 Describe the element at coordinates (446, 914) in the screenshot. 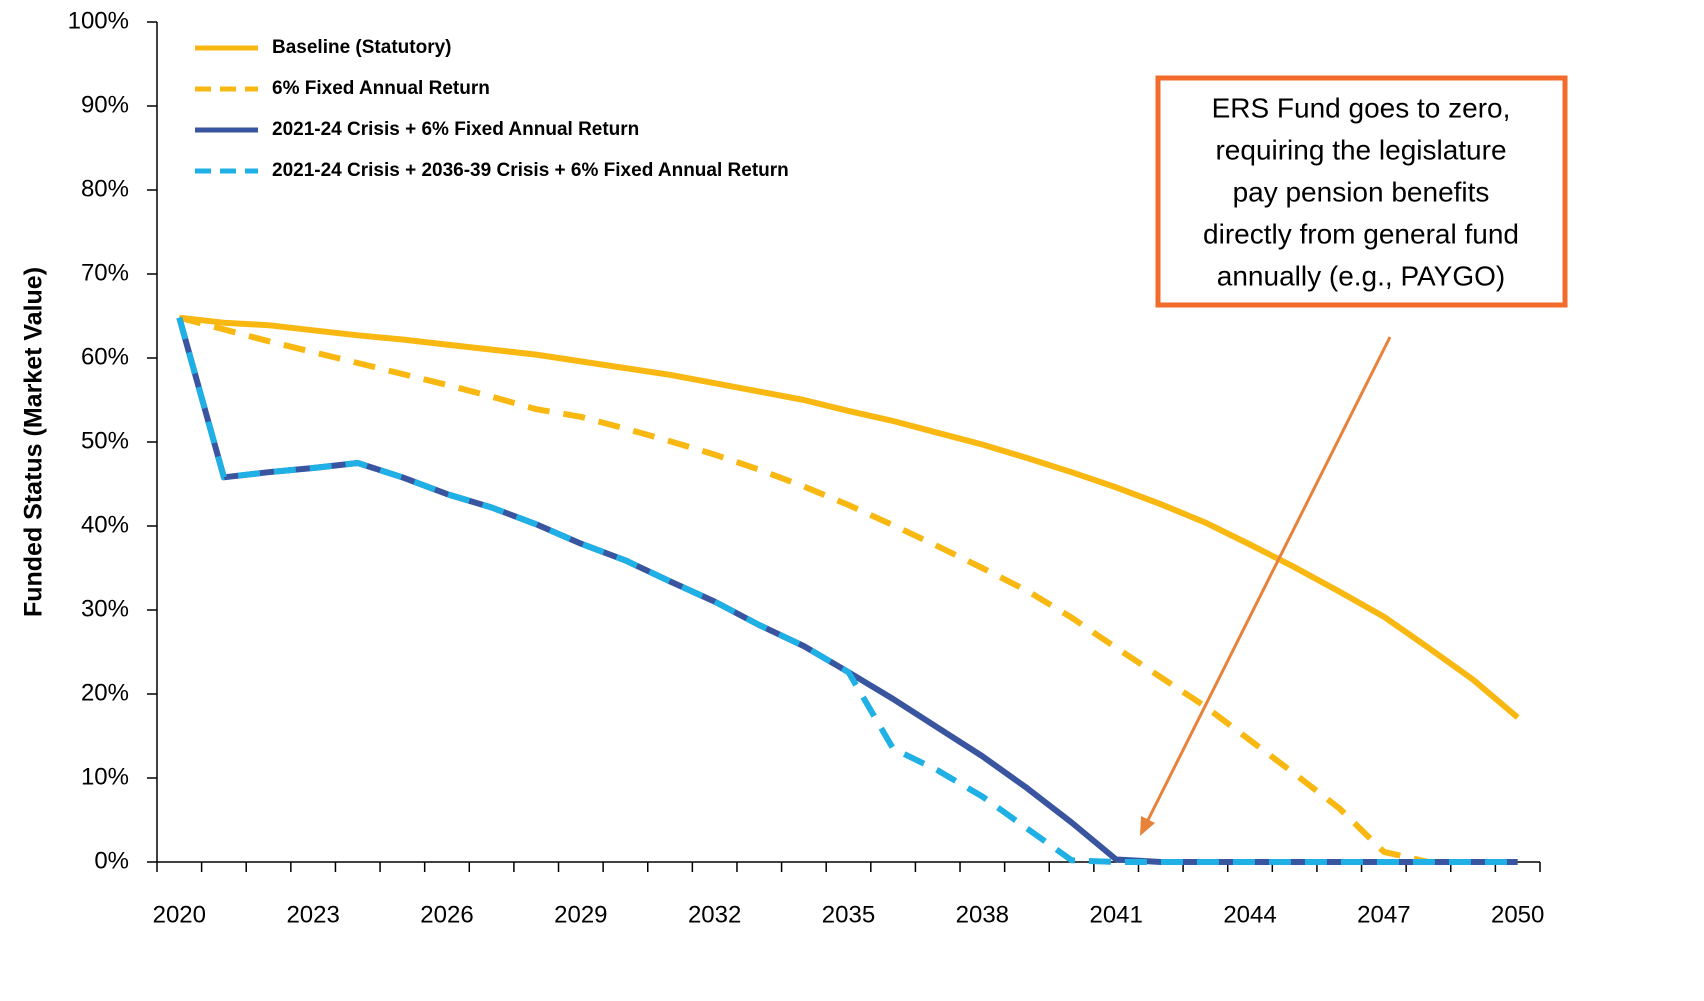

I see `x-tick-label: 2026` at that location.